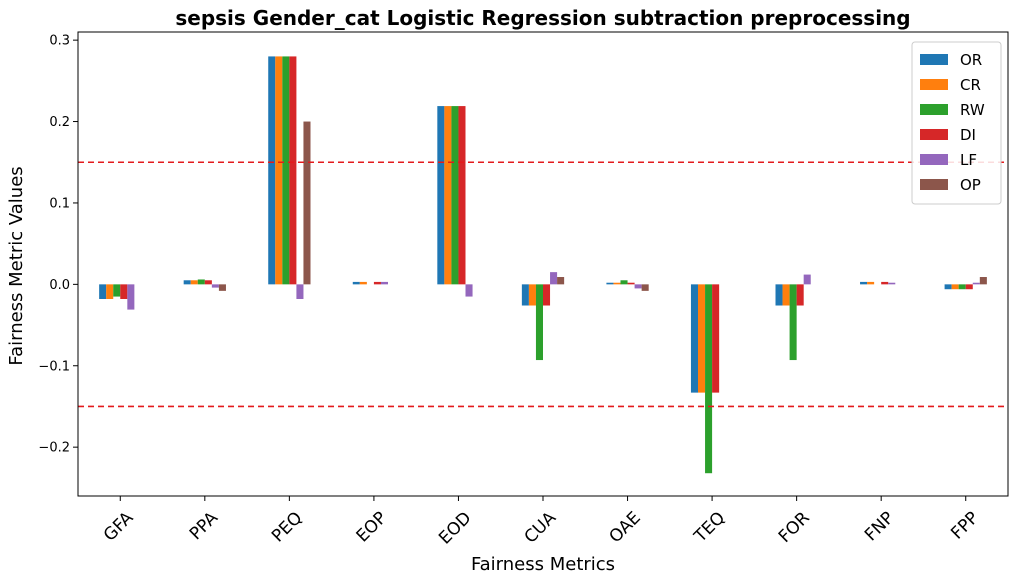  Describe the element at coordinates (794, 527) in the screenshot. I see `x-tick-label: FOR` at that location.